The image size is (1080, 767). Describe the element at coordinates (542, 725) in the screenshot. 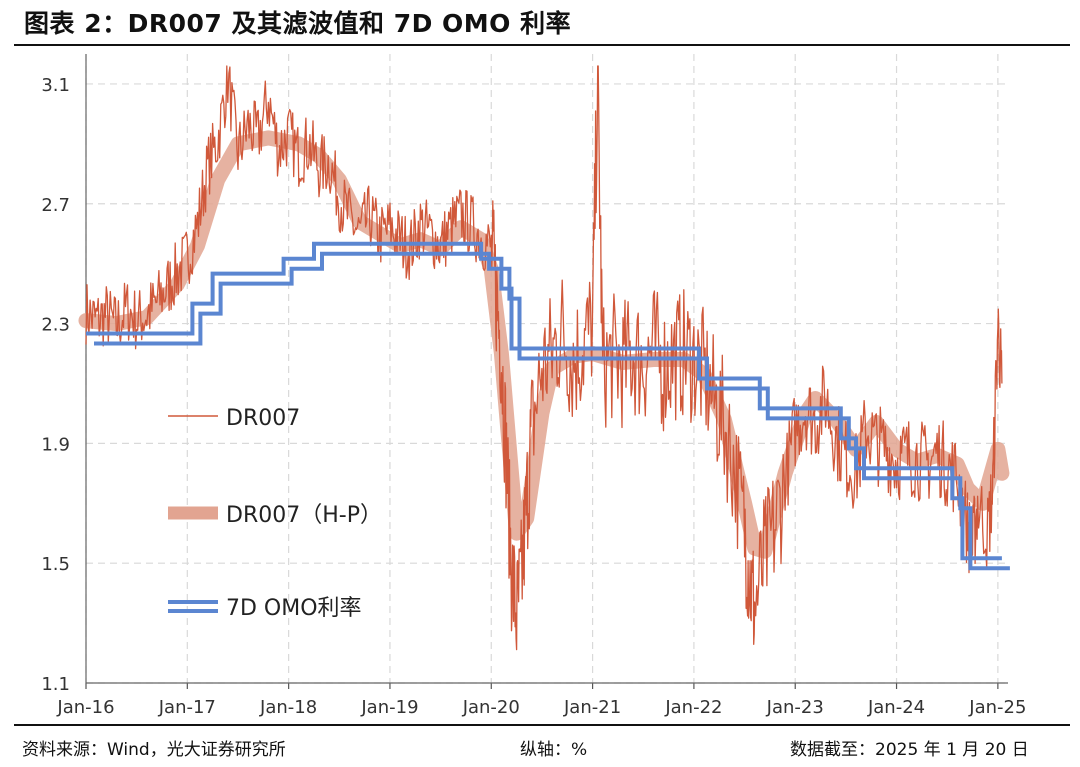

I see `footer-divider` at that location.